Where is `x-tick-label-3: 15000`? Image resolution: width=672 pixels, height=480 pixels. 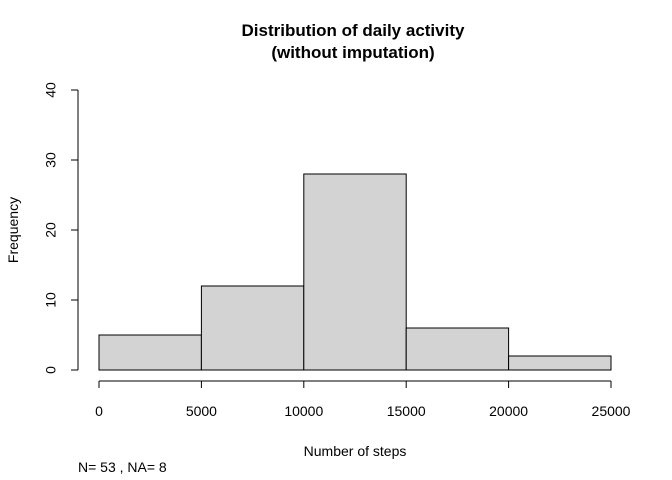 x-tick-label-3: 15000 is located at coordinates (406, 411).